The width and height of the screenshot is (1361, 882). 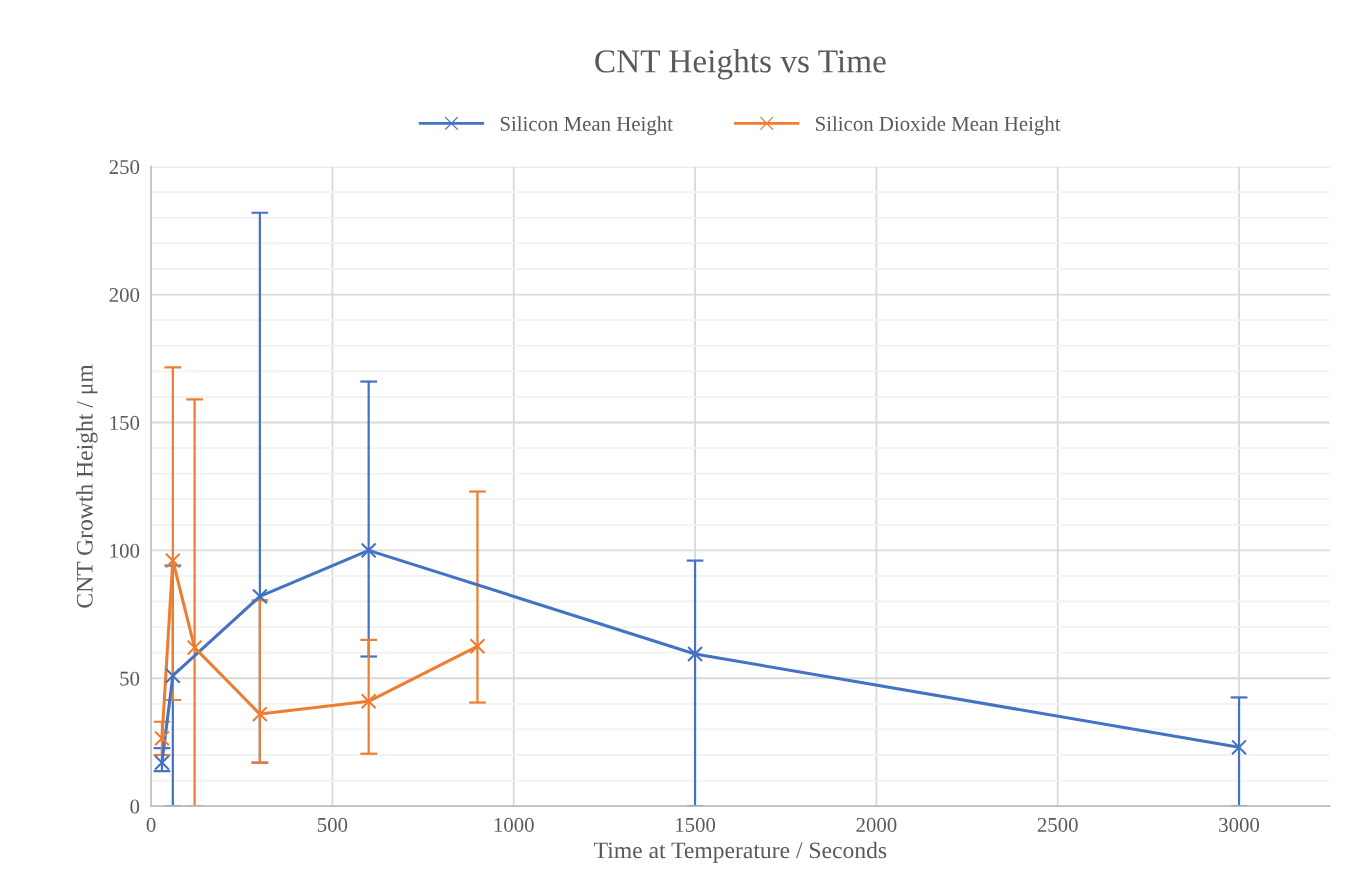 What do you see at coordinates (740, 852) in the screenshot?
I see `x-axis-title: Time at Temperature / Seconds` at bounding box center [740, 852].